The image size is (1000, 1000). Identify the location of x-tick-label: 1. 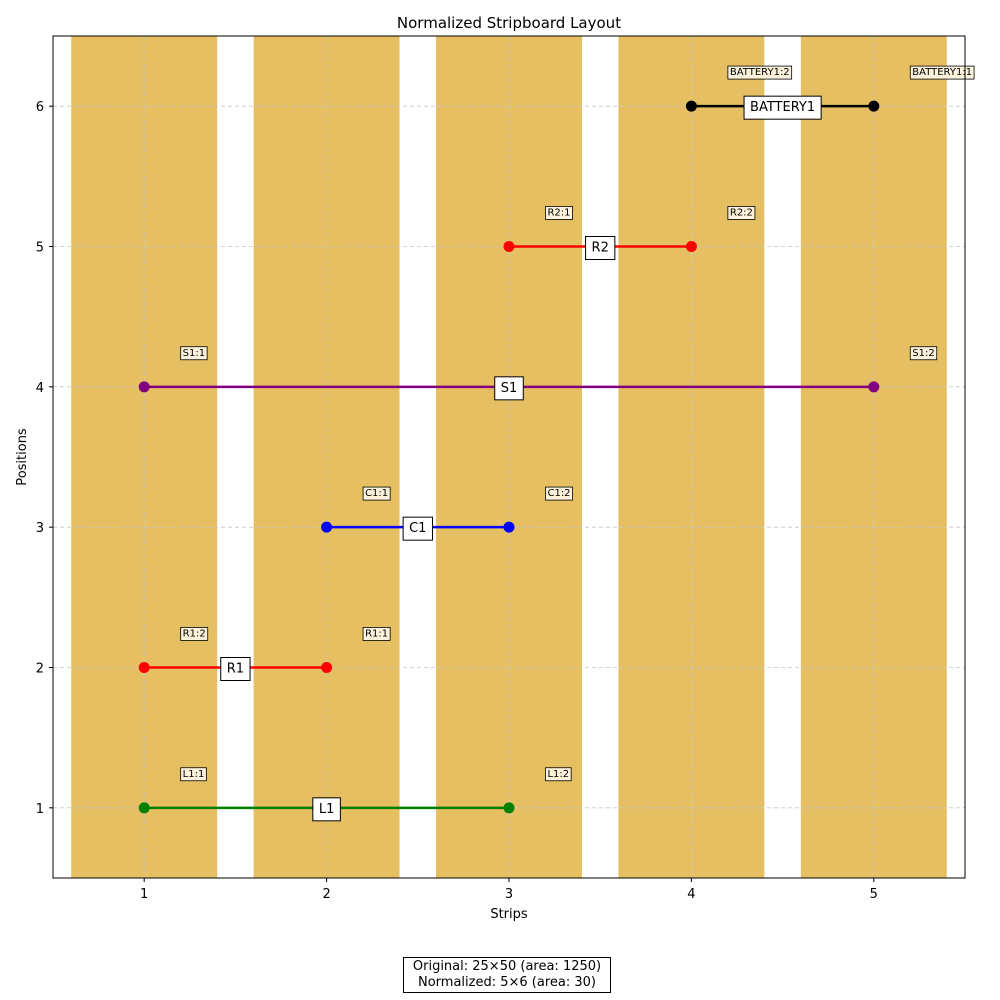
(144, 894).